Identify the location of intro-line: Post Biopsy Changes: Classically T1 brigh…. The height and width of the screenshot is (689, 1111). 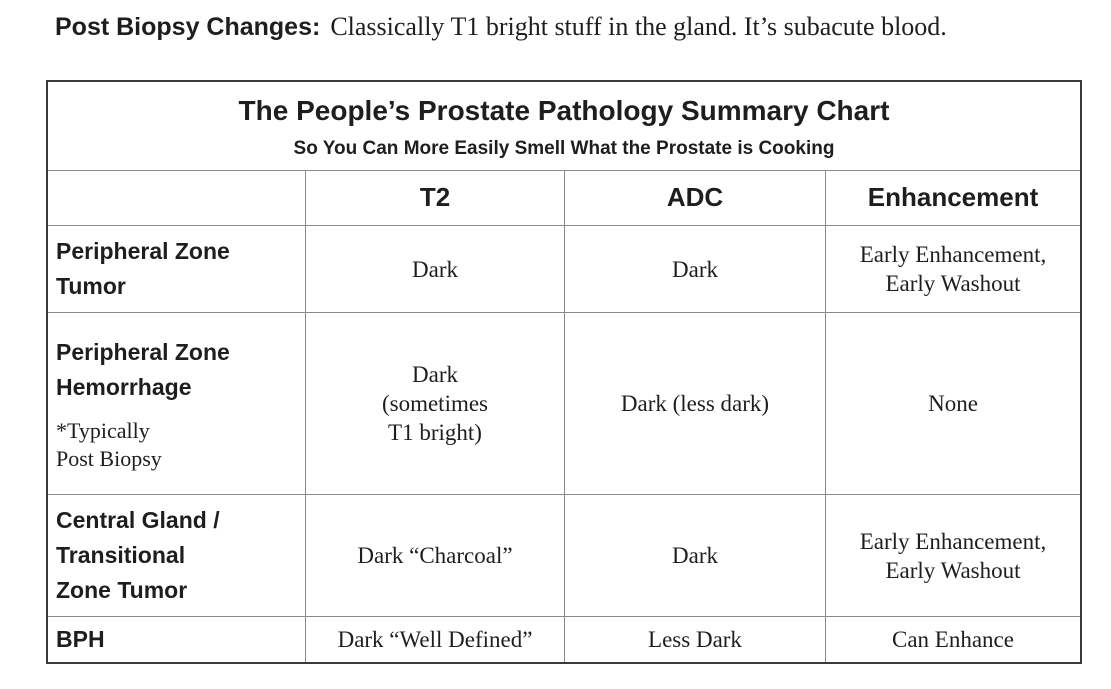
(501, 27).